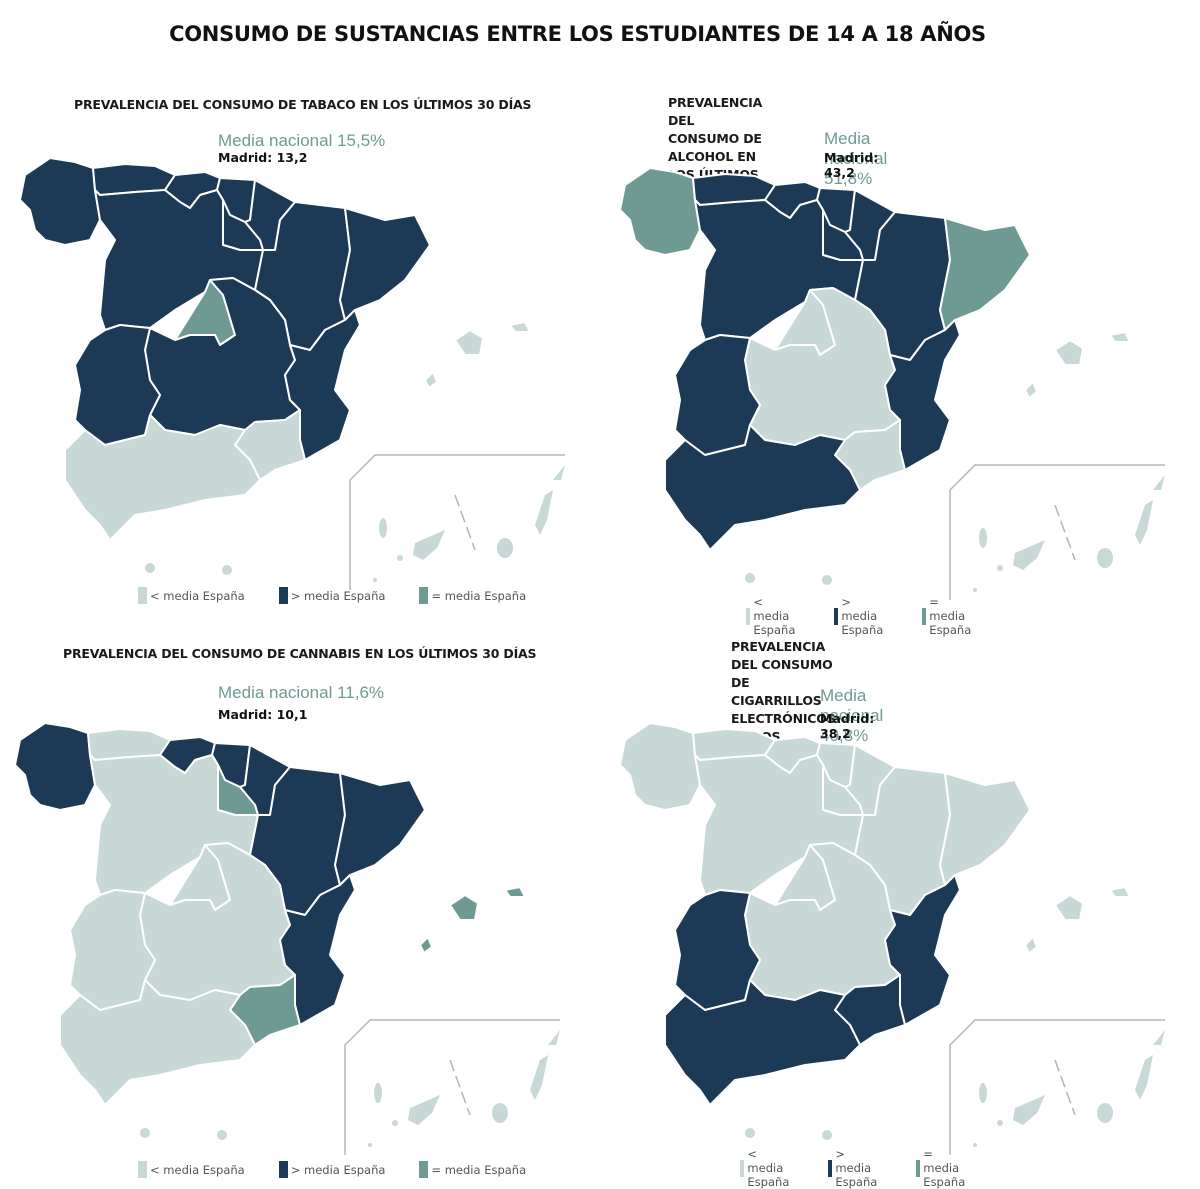  Describe the element at coordinates (782, 673) in the screenshot. I see `panel-title-line1: PREVALENCIA DEL CONSUMO DE CIGARRILLOS` at that location.